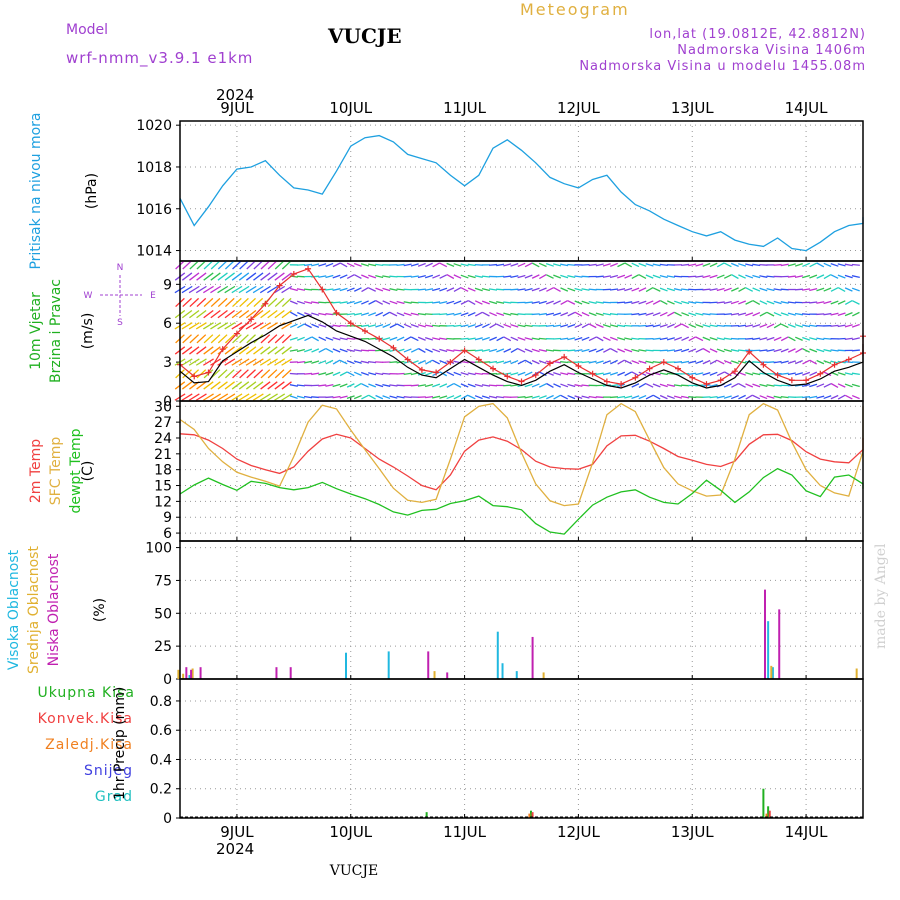 This screenshot has height=900, width=900. What do you see at coordinates (521, 462) in the screenshot?
I see `series-line-2m` at bounding box center [521, 462].